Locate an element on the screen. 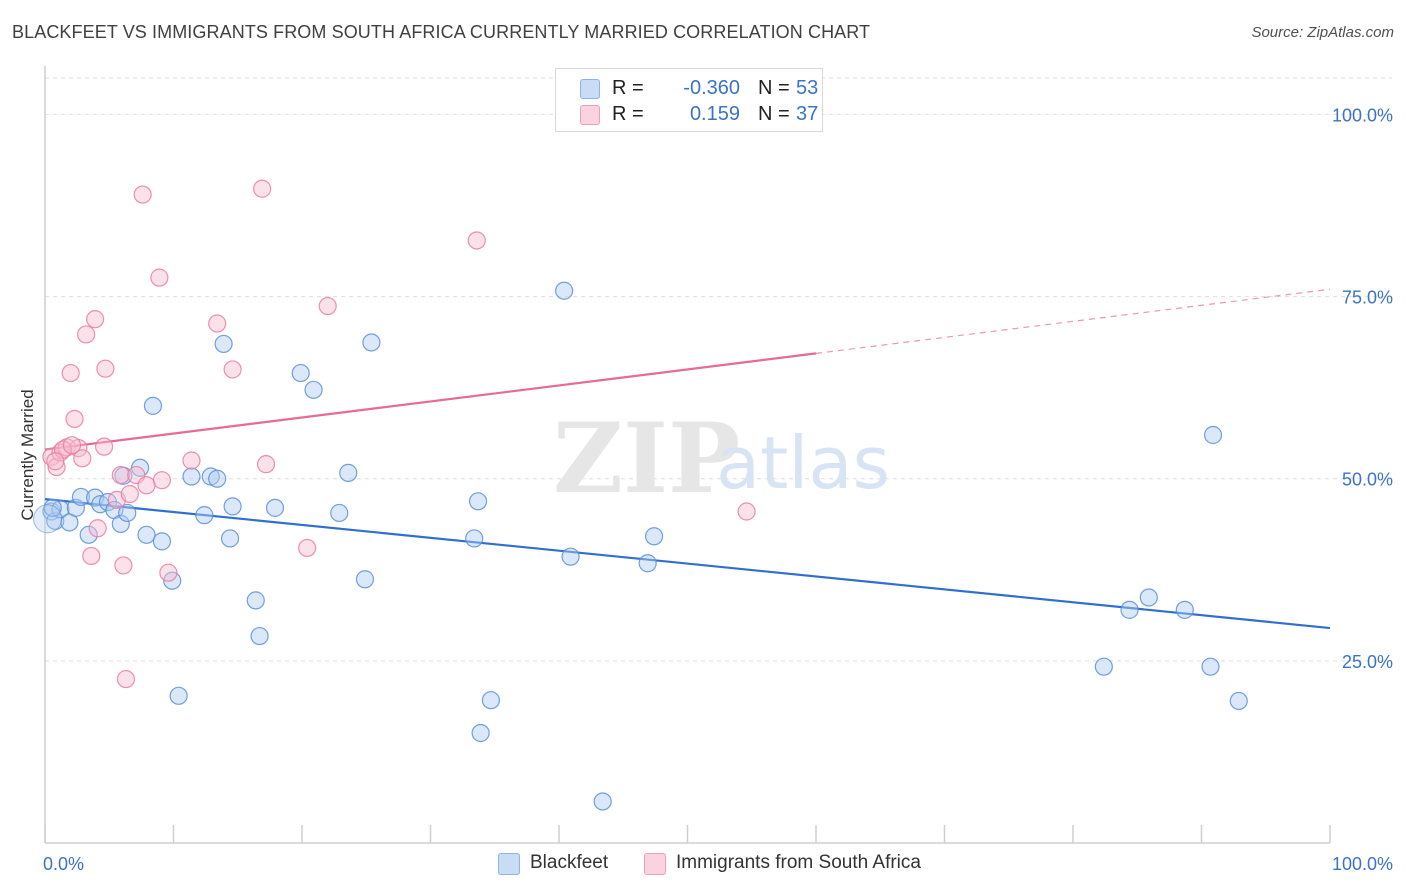  y-tick-label: 100.0% is located at coordinates (1362, 115).